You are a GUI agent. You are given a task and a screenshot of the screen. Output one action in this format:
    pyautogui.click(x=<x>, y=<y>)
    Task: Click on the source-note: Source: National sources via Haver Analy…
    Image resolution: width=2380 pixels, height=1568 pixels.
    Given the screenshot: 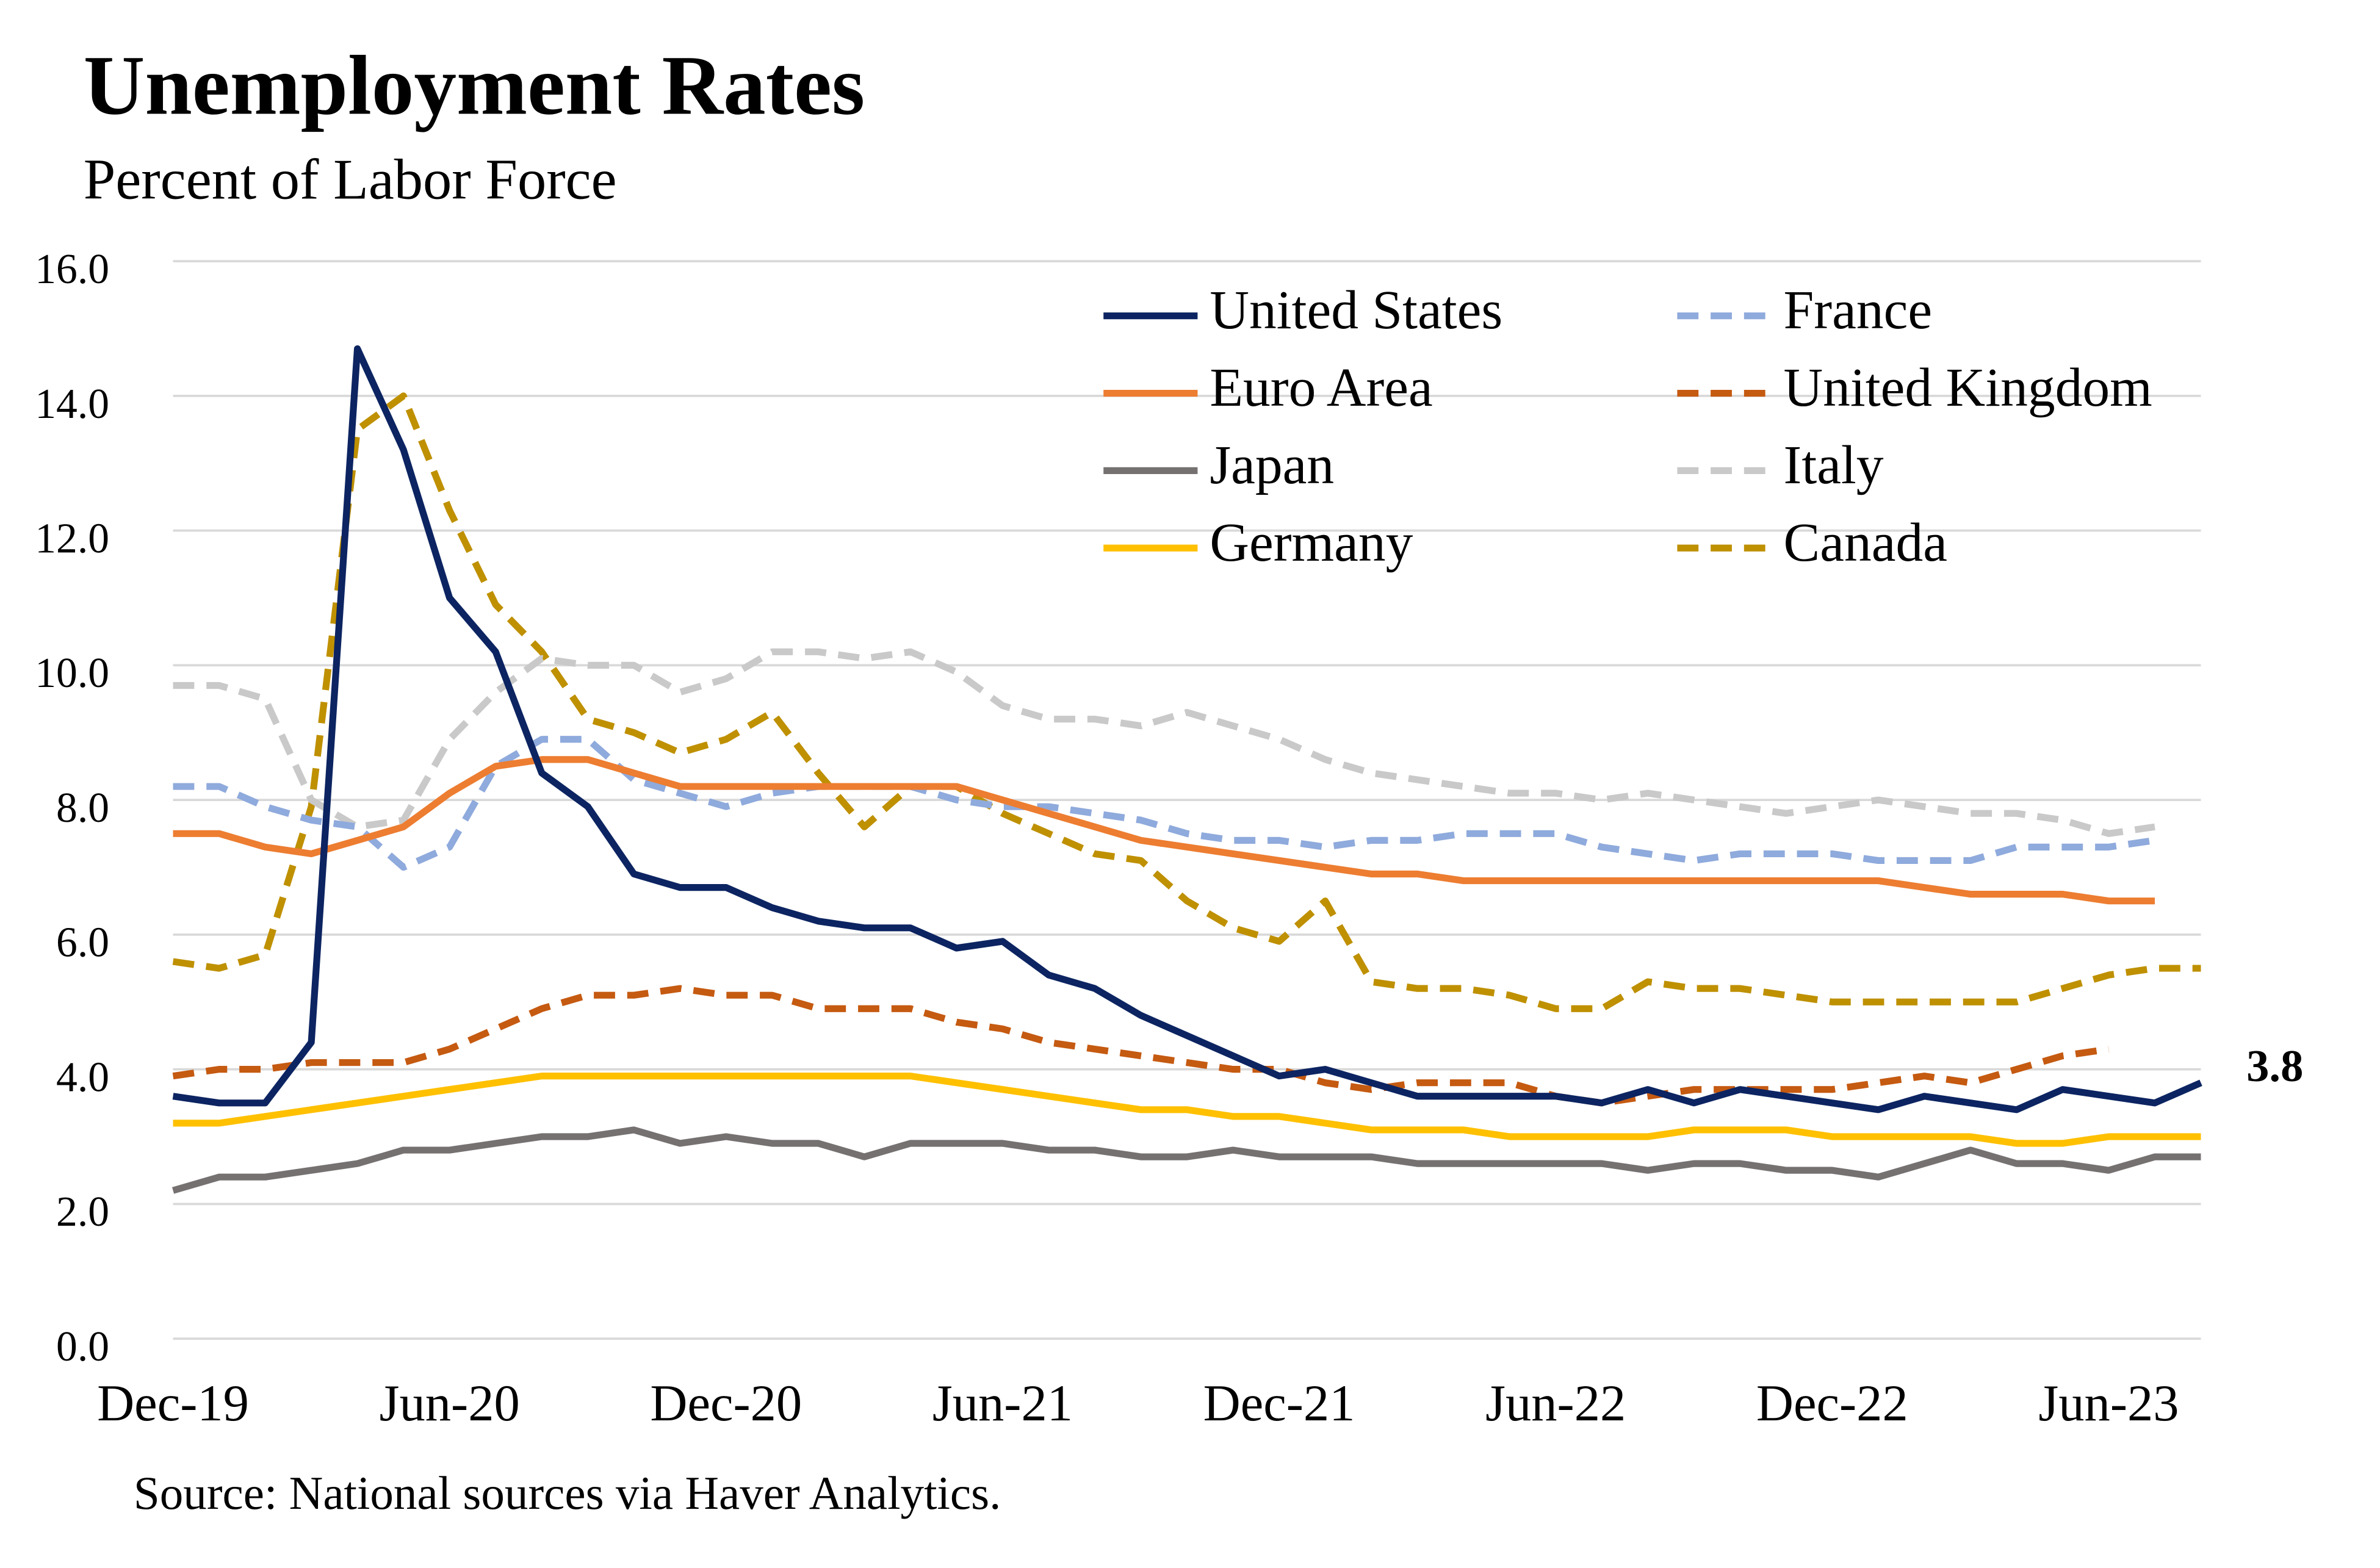 What is the action you would take?
    pyautogui.click(x=567, y=1493)
    